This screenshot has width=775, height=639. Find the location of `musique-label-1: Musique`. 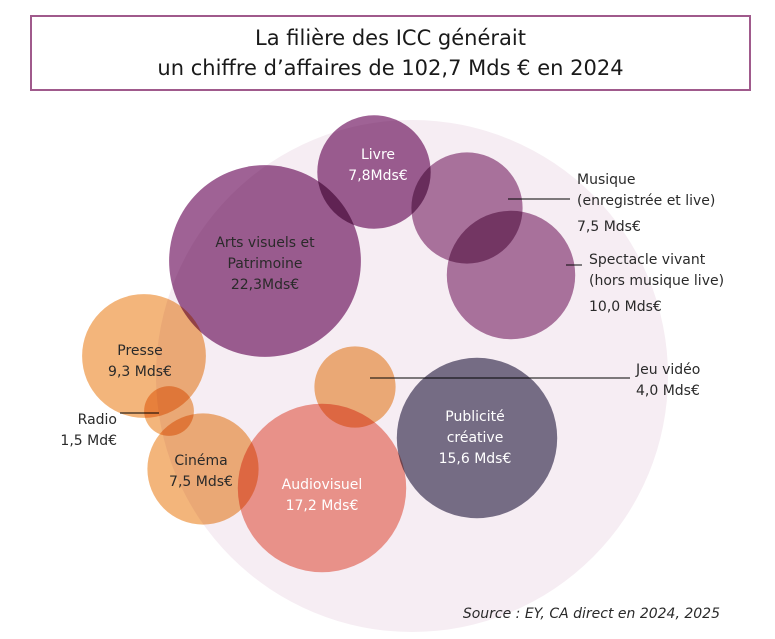

musique-label-1: Musique is located at coordinates (606, 180).